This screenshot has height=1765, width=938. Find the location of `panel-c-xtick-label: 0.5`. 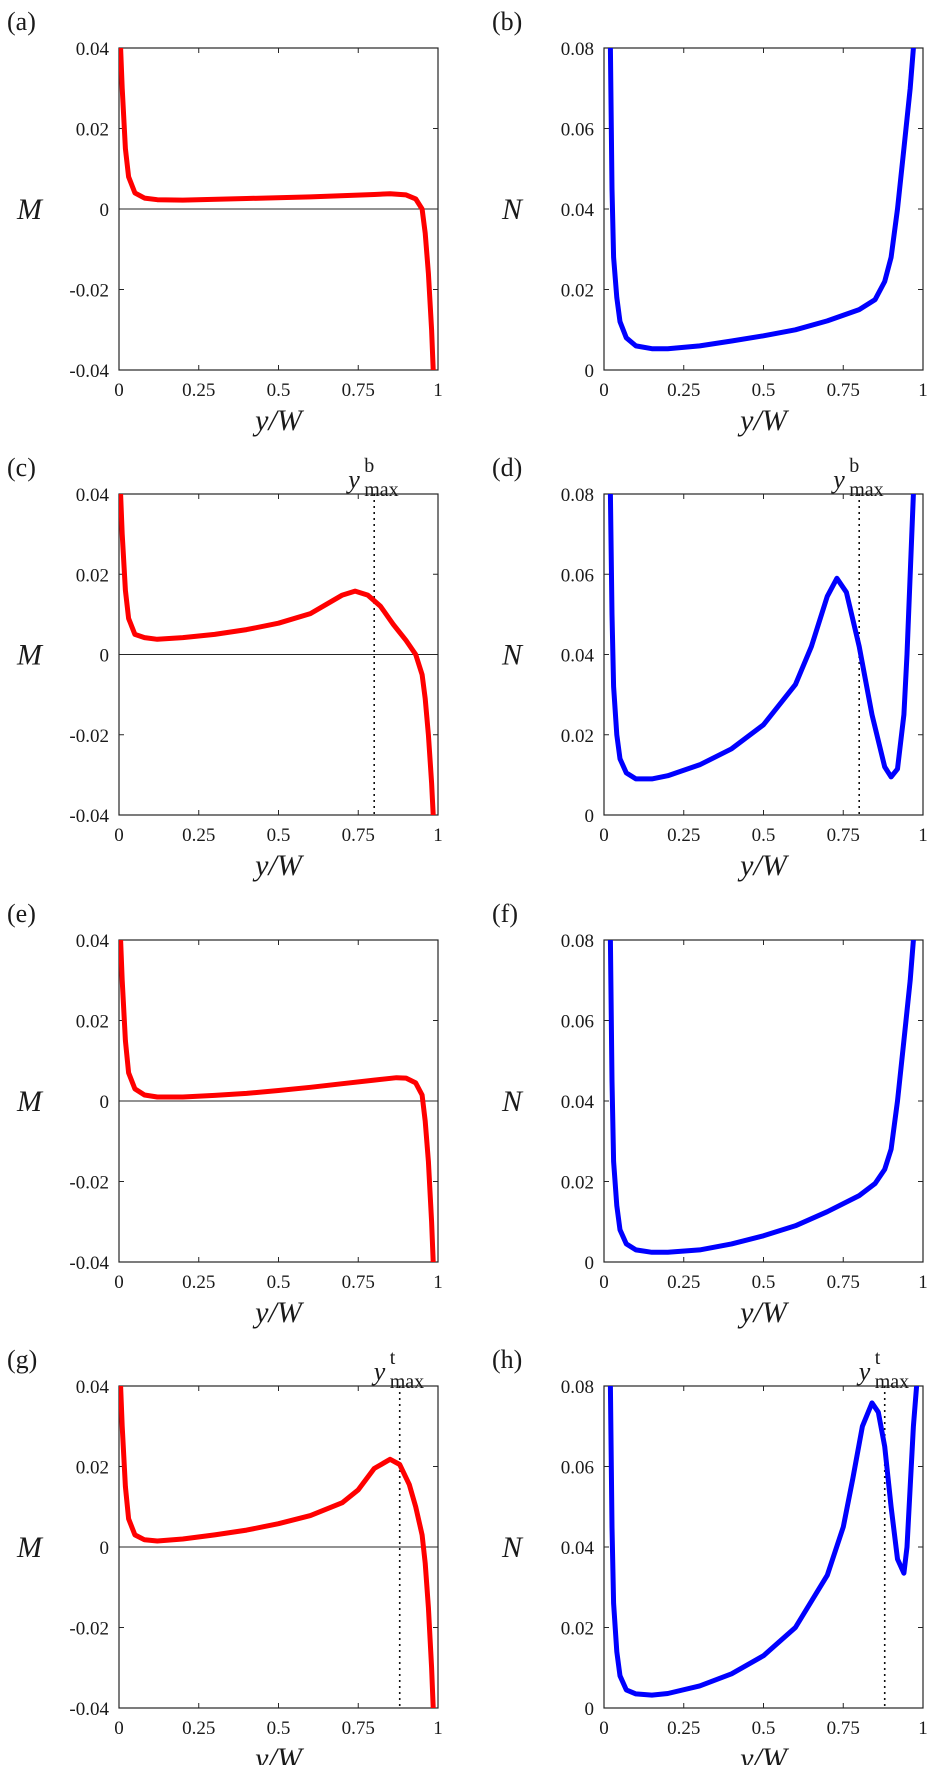

panel-c-xtick-label: 0.5 is located at coordinates (279, 835).